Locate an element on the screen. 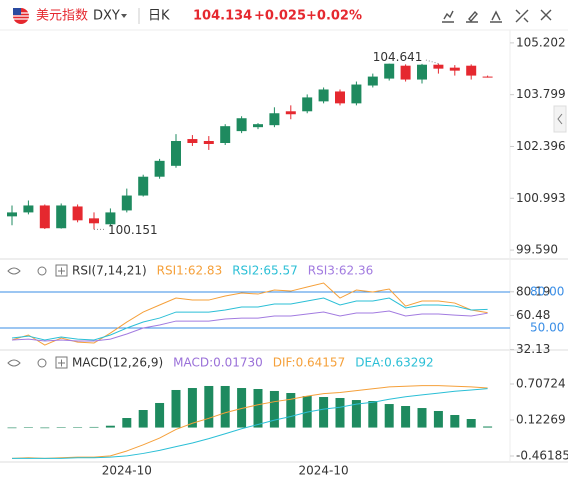 The height and width of the screenshot is (482, 568). symbol: DXY is located at coordinates (106, 16).